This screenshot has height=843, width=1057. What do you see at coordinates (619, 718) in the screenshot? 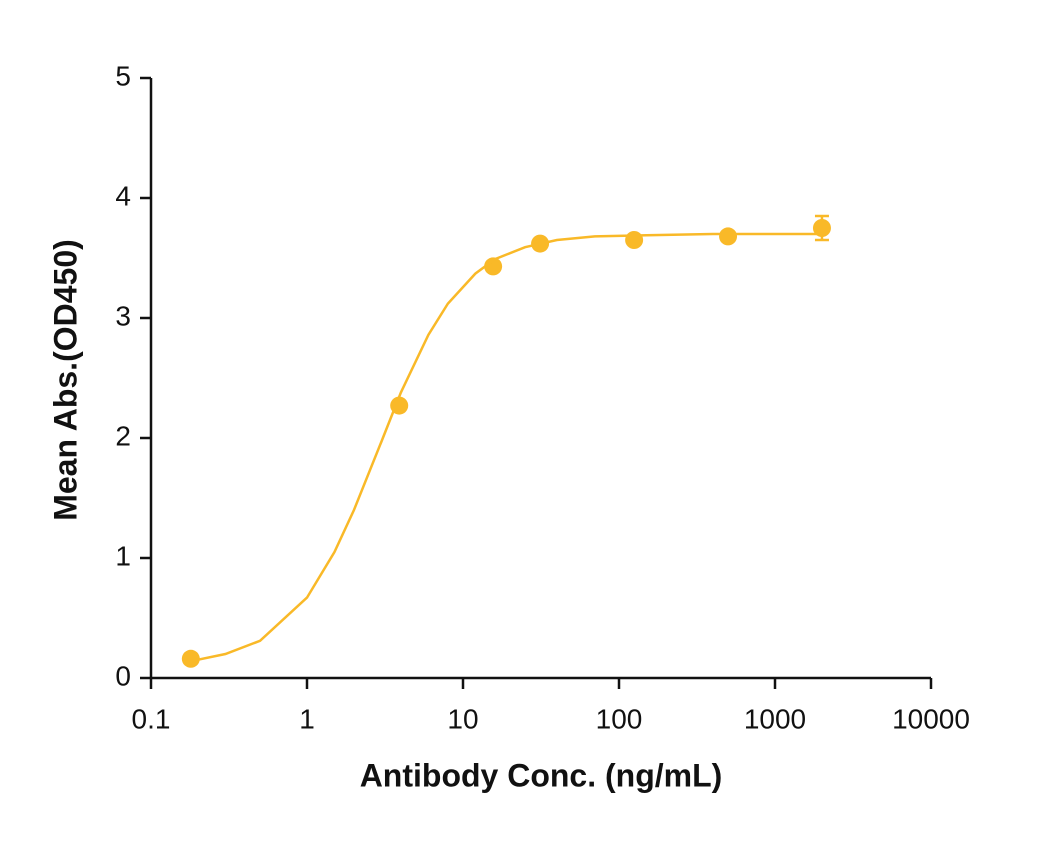
I see `x-tick-label: 100` at bounding box center [619, 718].